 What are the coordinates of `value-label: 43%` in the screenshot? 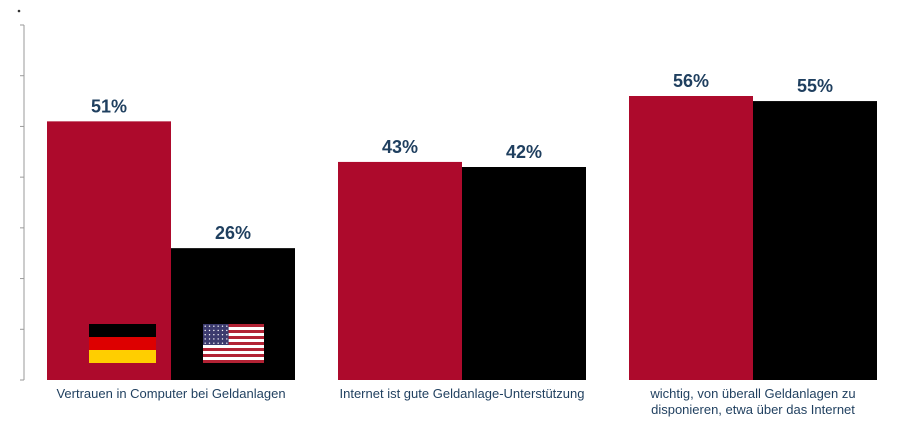 It's located at (400, 147).